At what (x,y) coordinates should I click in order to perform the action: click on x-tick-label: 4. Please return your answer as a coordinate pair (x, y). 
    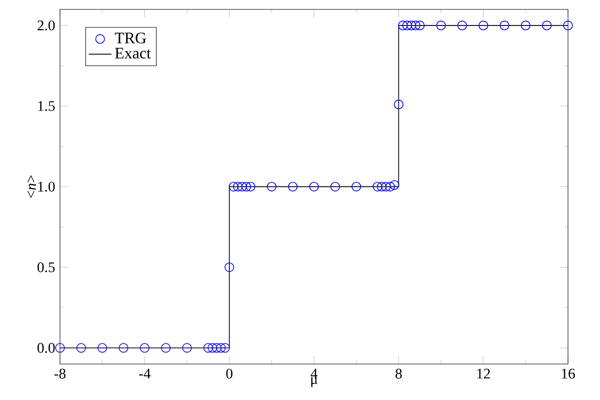
    Looking at the image, I should click on (314, 373).